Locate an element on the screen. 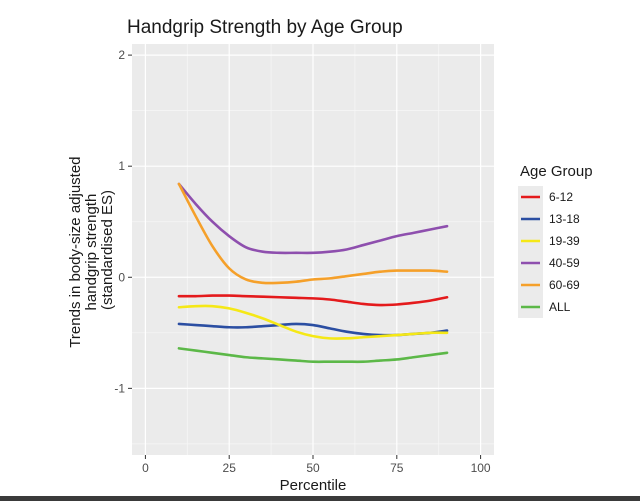 The image size is (640, 501). y-tick-label: 0 is located at coordinates (121, 277).